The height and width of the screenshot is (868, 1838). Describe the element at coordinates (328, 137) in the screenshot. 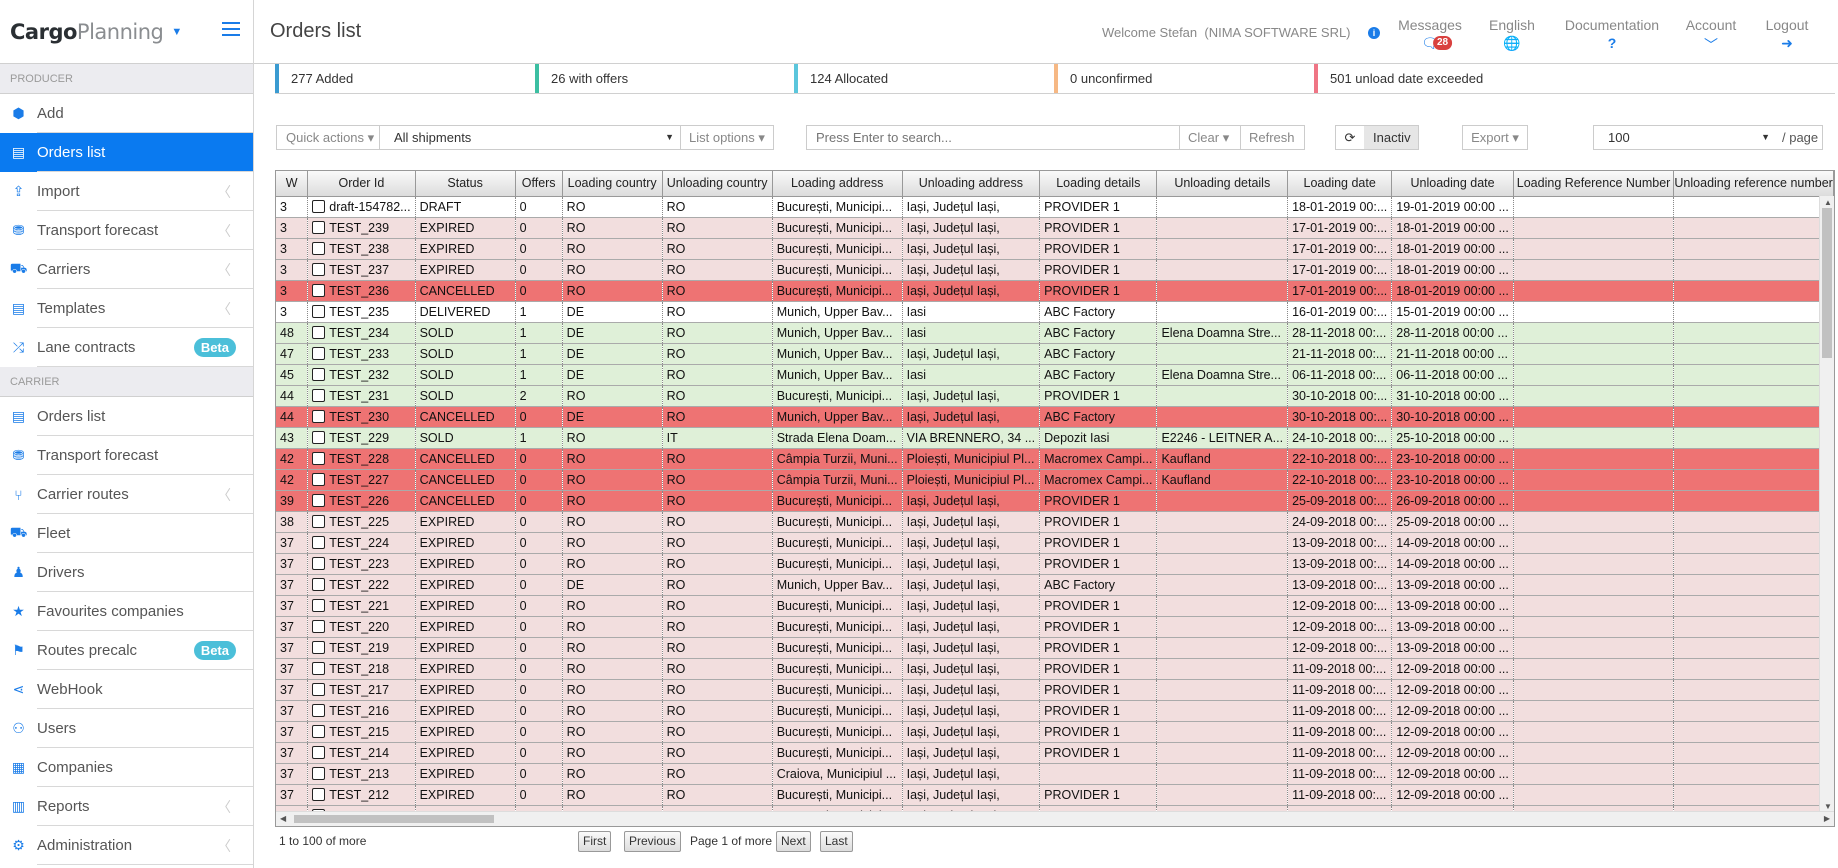

I see `quick-actions-button: Quick actions ▾` at that location.